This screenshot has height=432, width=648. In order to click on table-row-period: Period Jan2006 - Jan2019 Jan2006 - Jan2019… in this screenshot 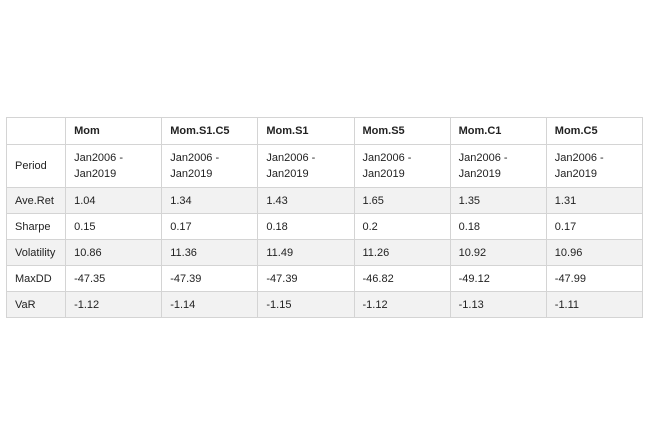, I will do `click(324, 166)`.